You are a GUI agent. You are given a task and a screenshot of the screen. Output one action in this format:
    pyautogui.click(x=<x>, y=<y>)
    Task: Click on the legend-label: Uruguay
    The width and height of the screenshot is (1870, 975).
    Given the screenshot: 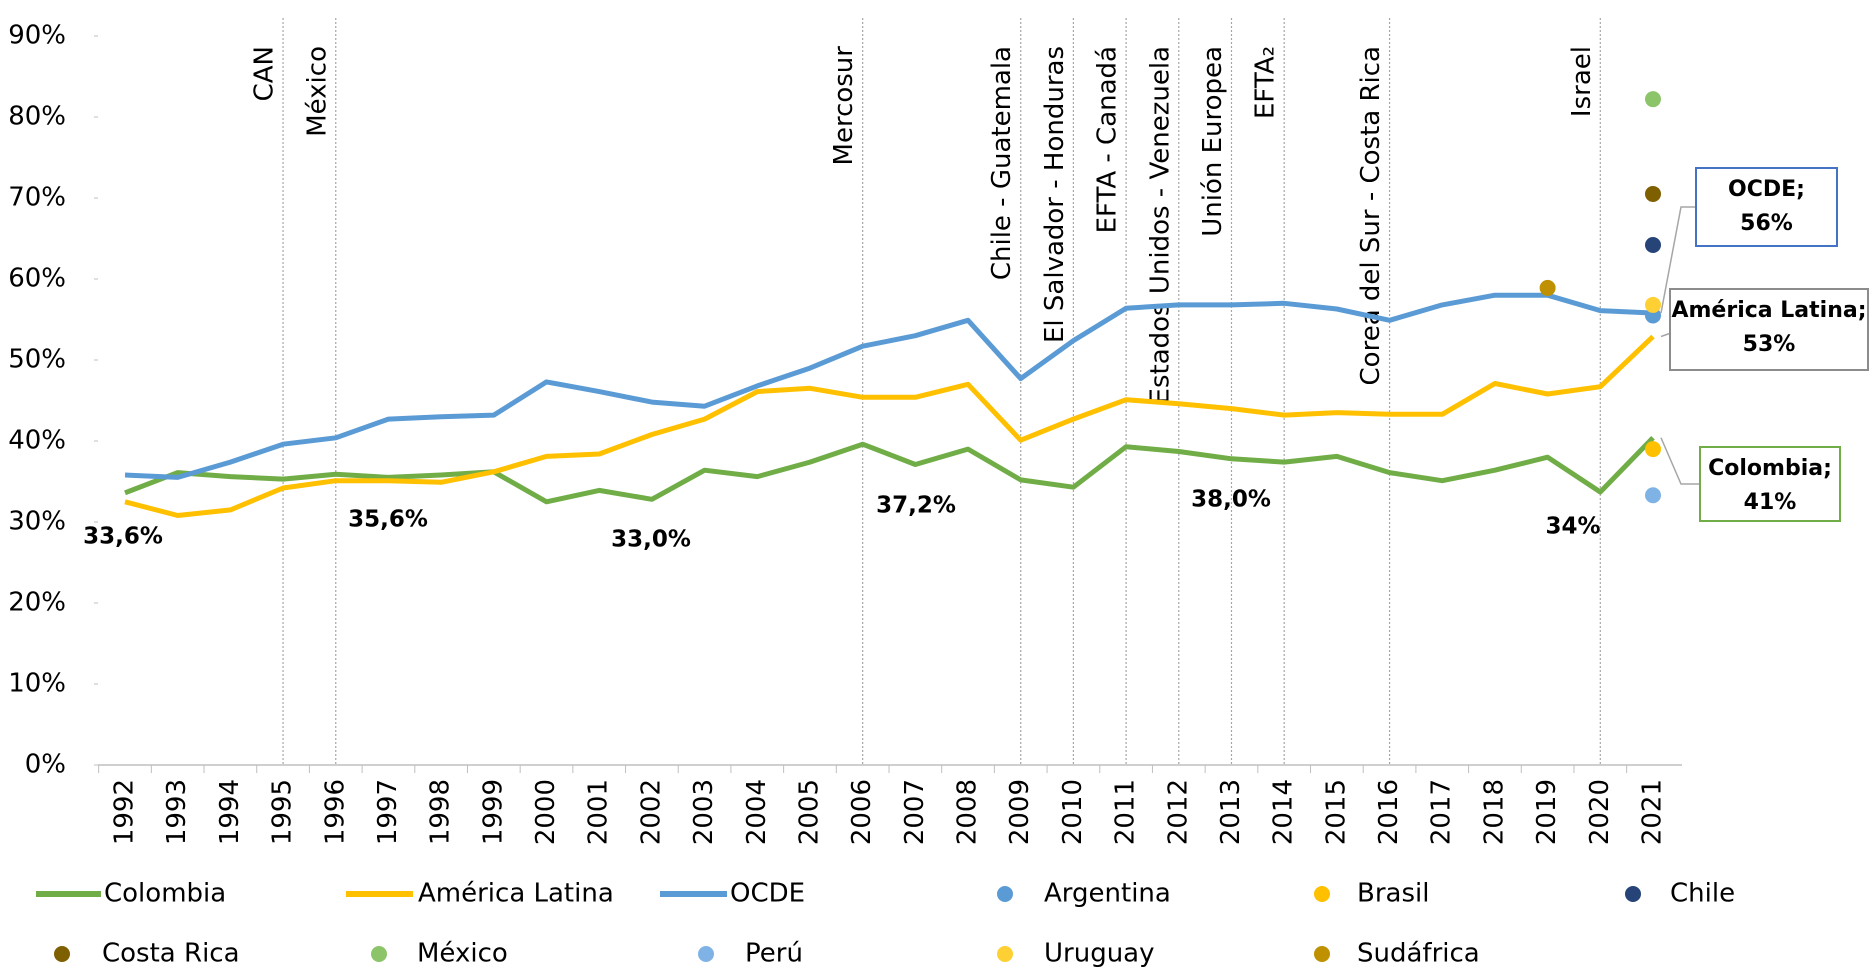 What is the action you would take?
    pyautogui.click(x=1099, y=954)
    